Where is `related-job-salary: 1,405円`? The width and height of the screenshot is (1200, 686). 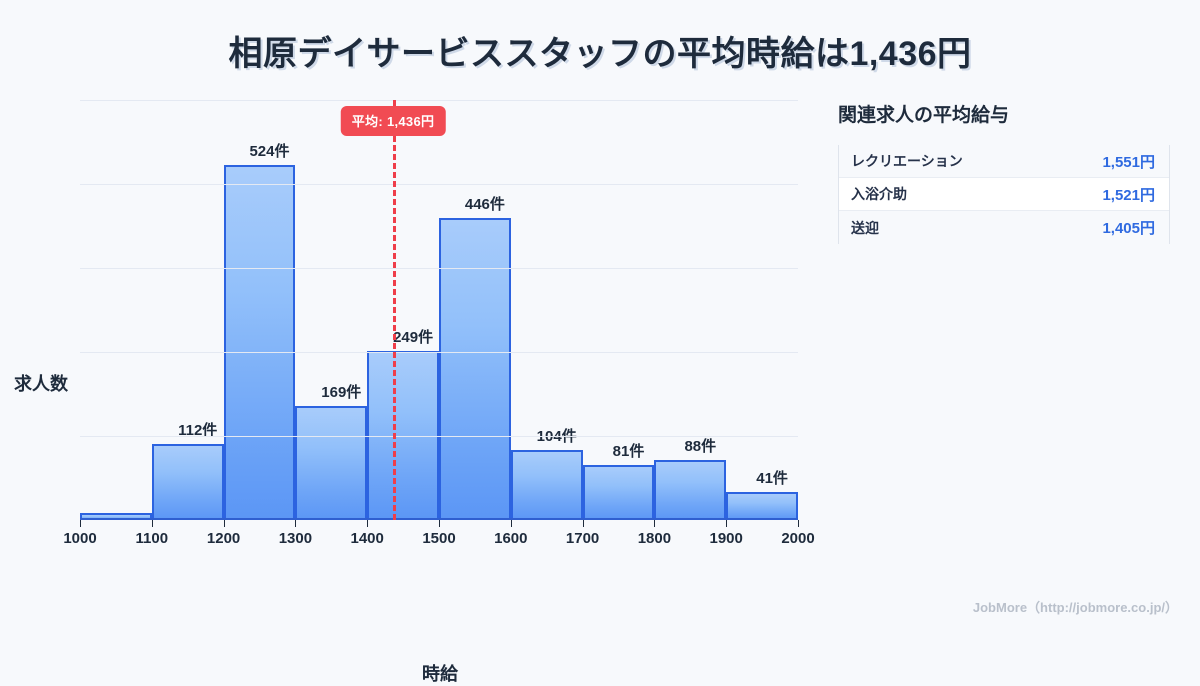 related-job-salary: 1,405円 is located at coordinates (1128, 228).